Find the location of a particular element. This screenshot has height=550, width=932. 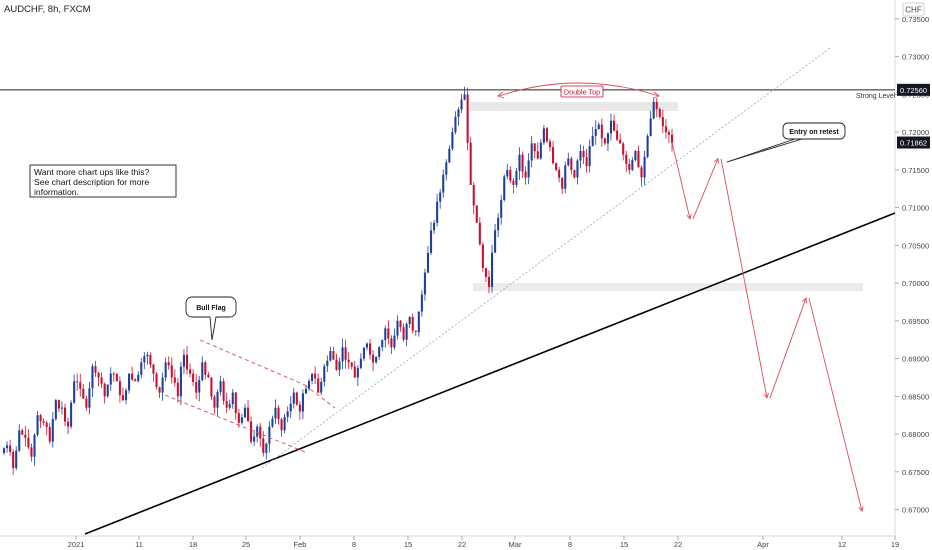

projection-segment is located at coordinates (788, 348).